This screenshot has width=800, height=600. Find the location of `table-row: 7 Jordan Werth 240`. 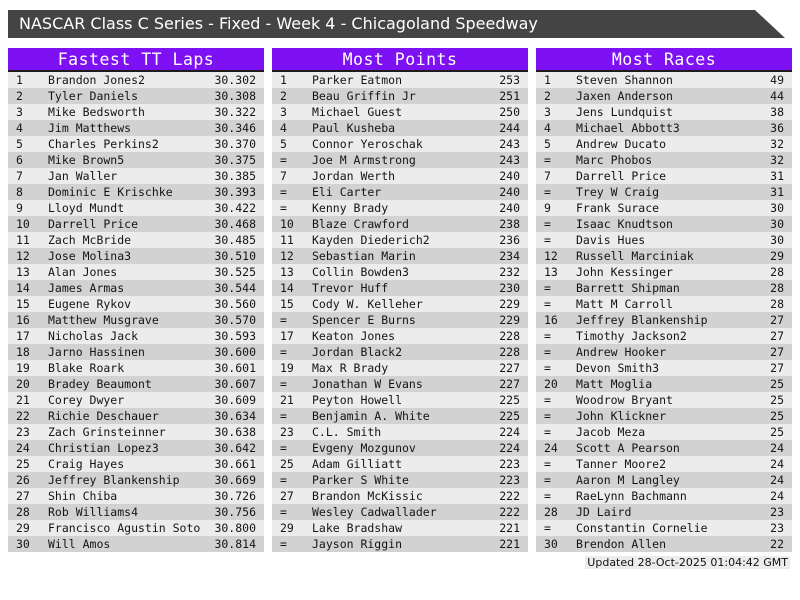

table-row: 7 Jordan Werth 240 is located at coordinates (400, 176).